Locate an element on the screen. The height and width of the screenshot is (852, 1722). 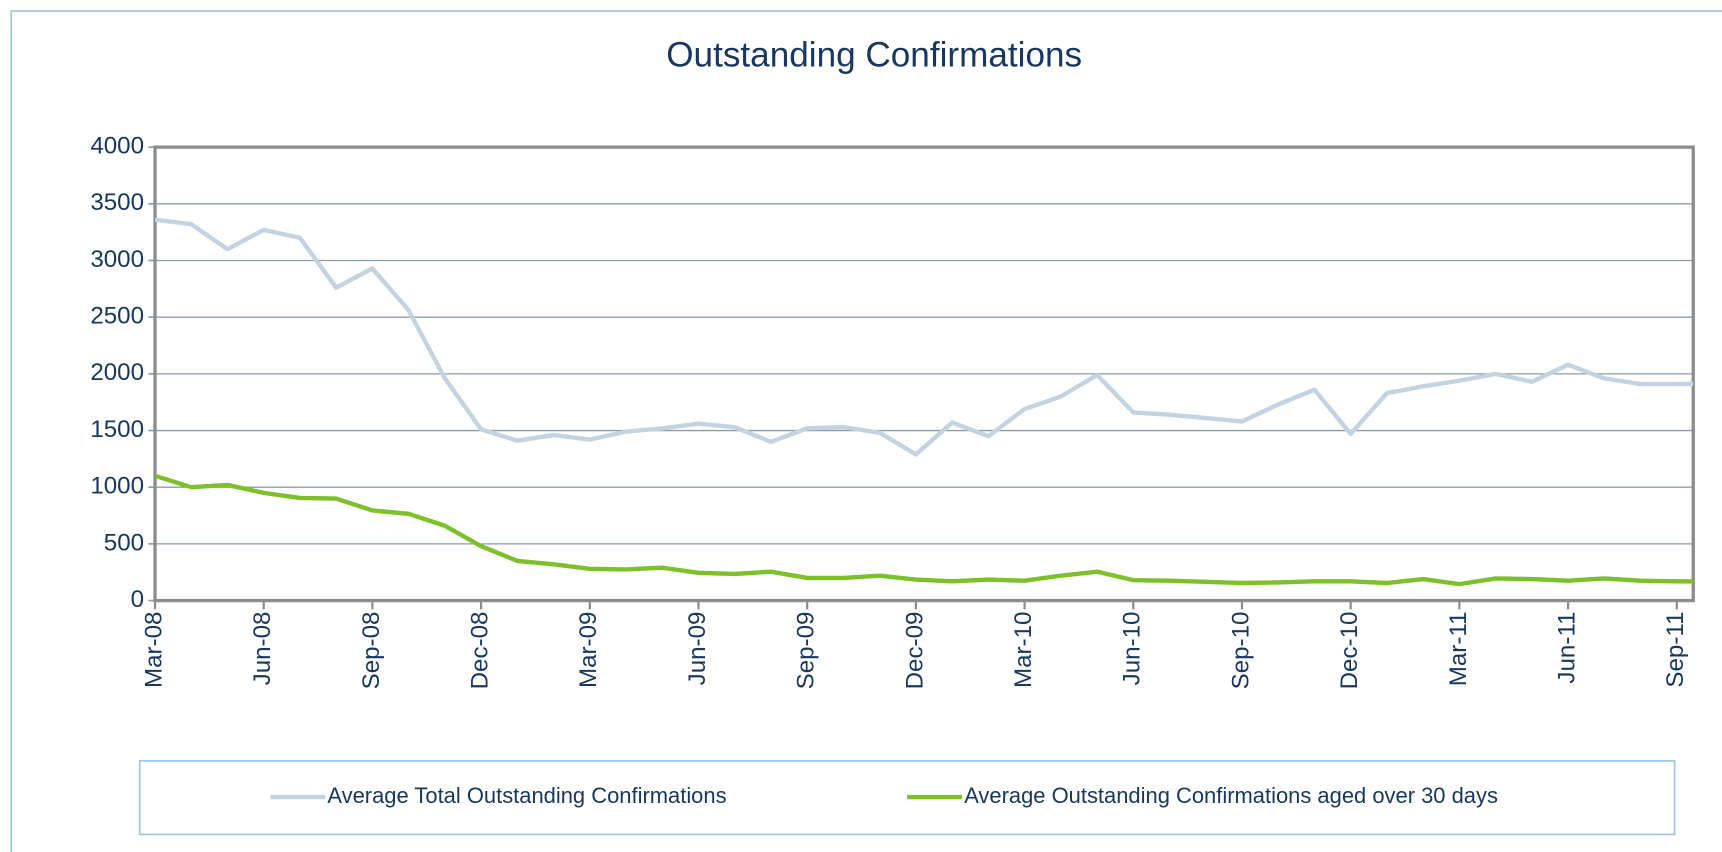
x-tick-label: Sep-09 is located at coordinates (806, 651).